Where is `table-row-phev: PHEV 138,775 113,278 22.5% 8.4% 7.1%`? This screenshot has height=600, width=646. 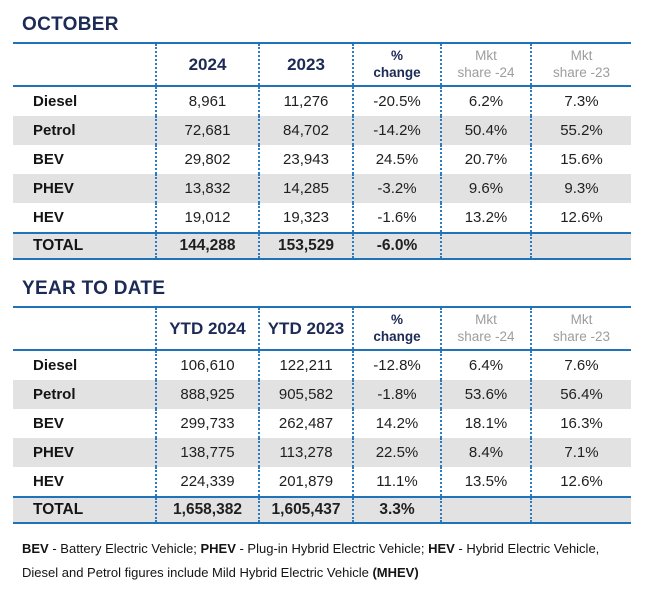
table-row-phev: PHEV 138,775 113,278 22.5% 8.4% 7.1% is located at coordinates (322, 452).